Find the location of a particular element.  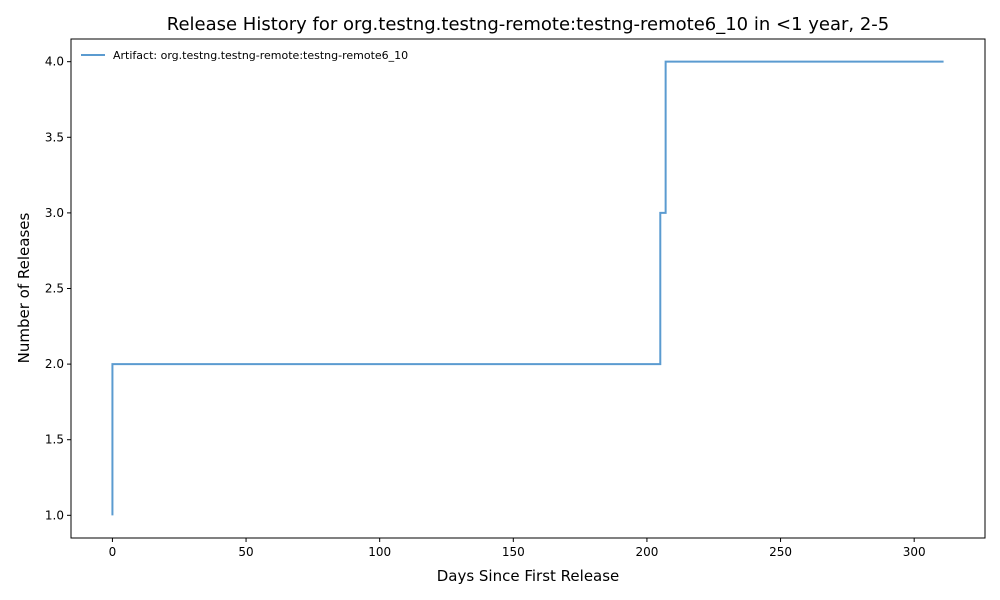

x-tick-label: 150 is located at coordinates (513, 552).